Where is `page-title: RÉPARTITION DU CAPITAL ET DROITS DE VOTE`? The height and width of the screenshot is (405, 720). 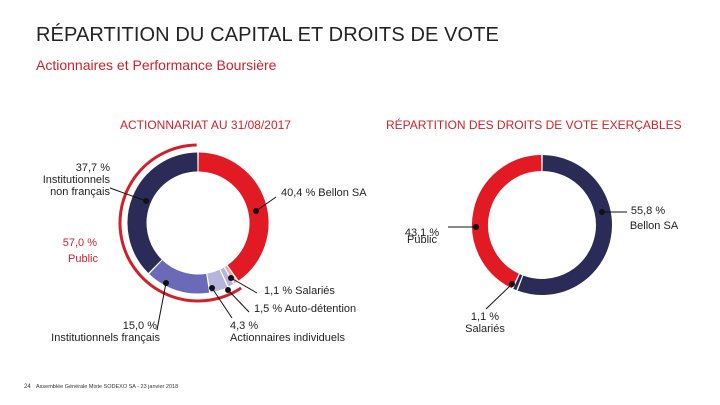 page-title: RÉPARTITION DU CAPITAL ET DROITS DE VOTE is located at coordinates (267, 35).